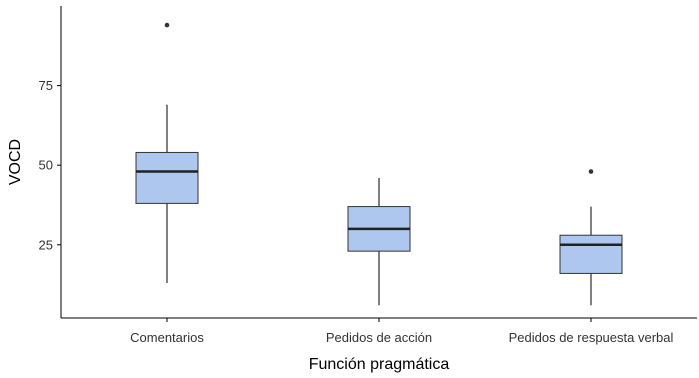 The image size is (699, 378). Describe the element at coordinates (15, 162) in the screenshot. I see `y-axis-title: VOCD` at that location.